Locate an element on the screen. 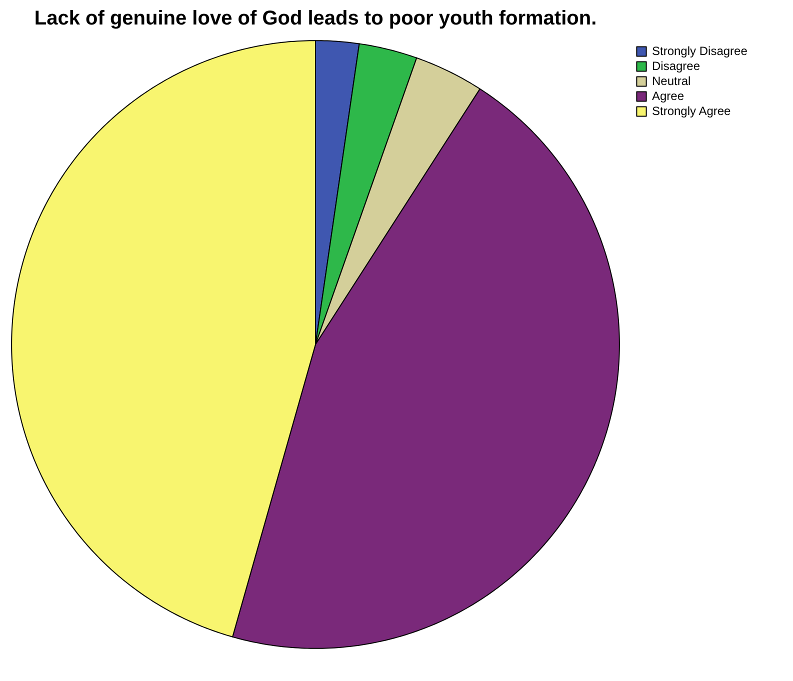  legend-label: Strongly Agree is located at coordinates (691, 111).